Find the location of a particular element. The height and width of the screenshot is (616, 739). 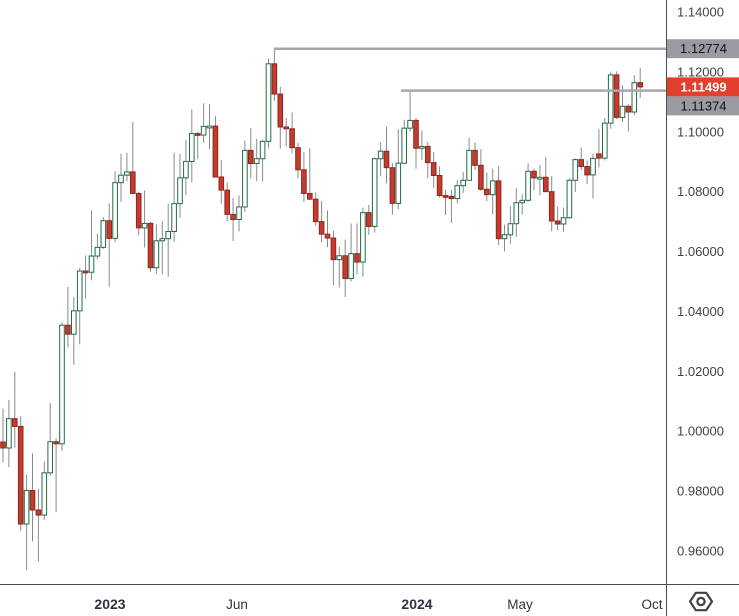

price-tick-label: 0.96000 is located at coordinates (700, 551).